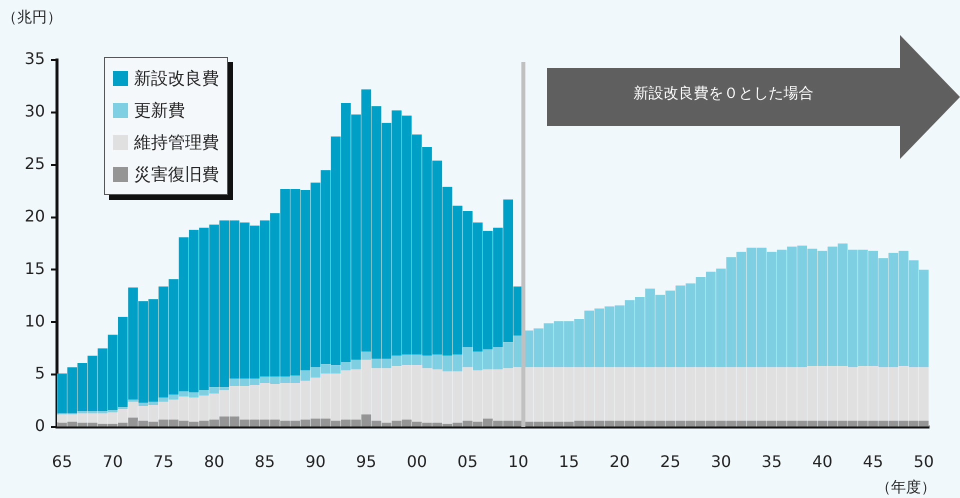 The width and height of the screenshot is (960, 498). Describe the element at coordinates (34, 320) in the screenshot. I see `y-tick-label: 10` at that location.